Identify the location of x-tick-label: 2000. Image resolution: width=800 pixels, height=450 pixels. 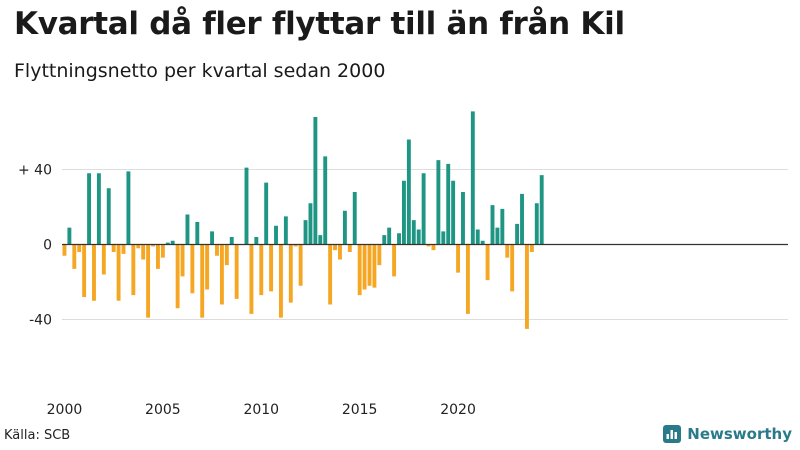
(65, 410).